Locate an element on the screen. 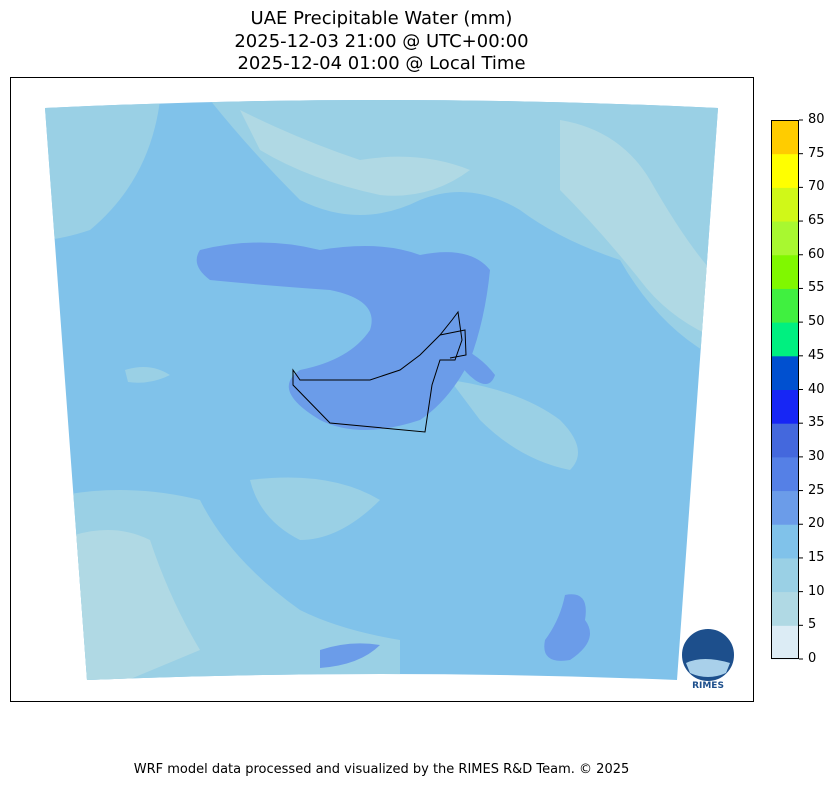 This screenshot has width=835, height=788. uae-boundary is located at coordinates (377, 371).